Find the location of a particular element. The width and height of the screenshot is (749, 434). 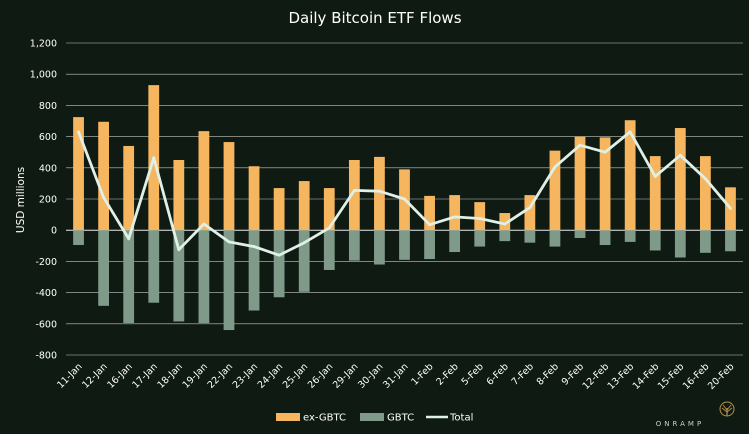

y-tick-label: 800 is located at coordinates (48, 106).